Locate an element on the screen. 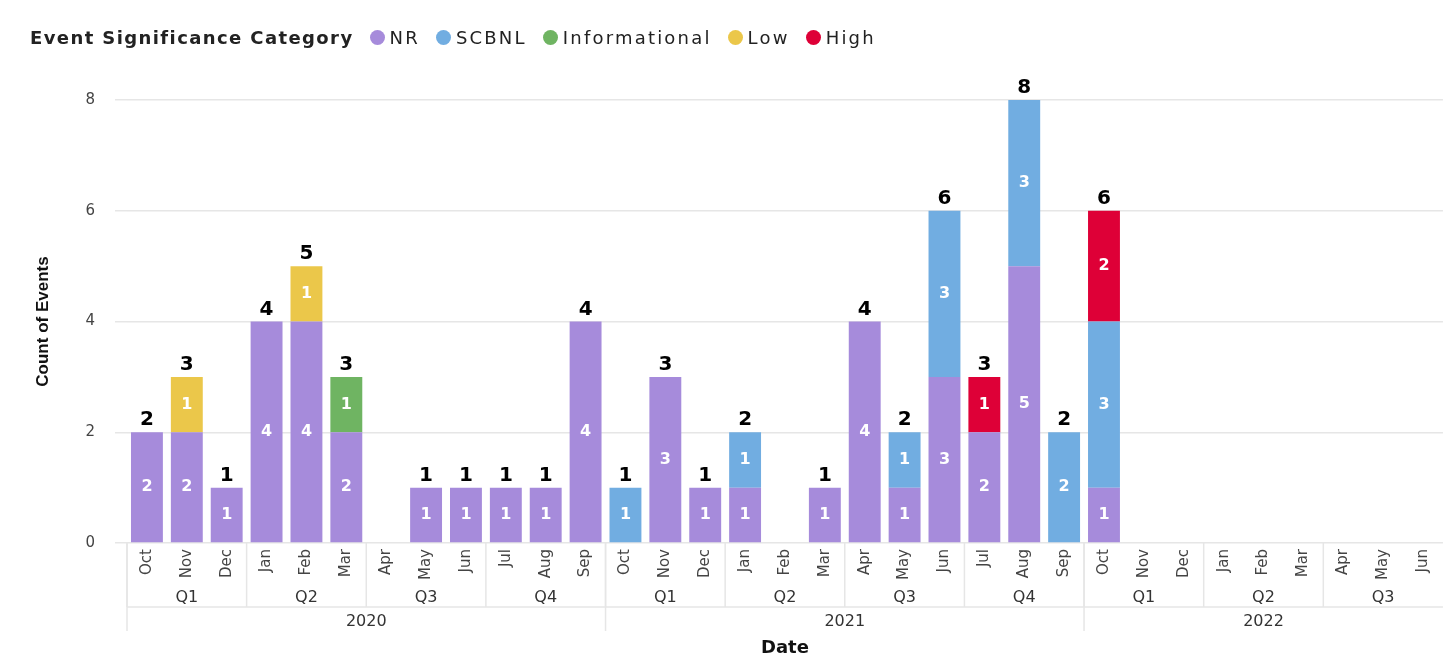 The image size is (1447, 659). x-tick-label: Sep is located at coordinates (584, 563).